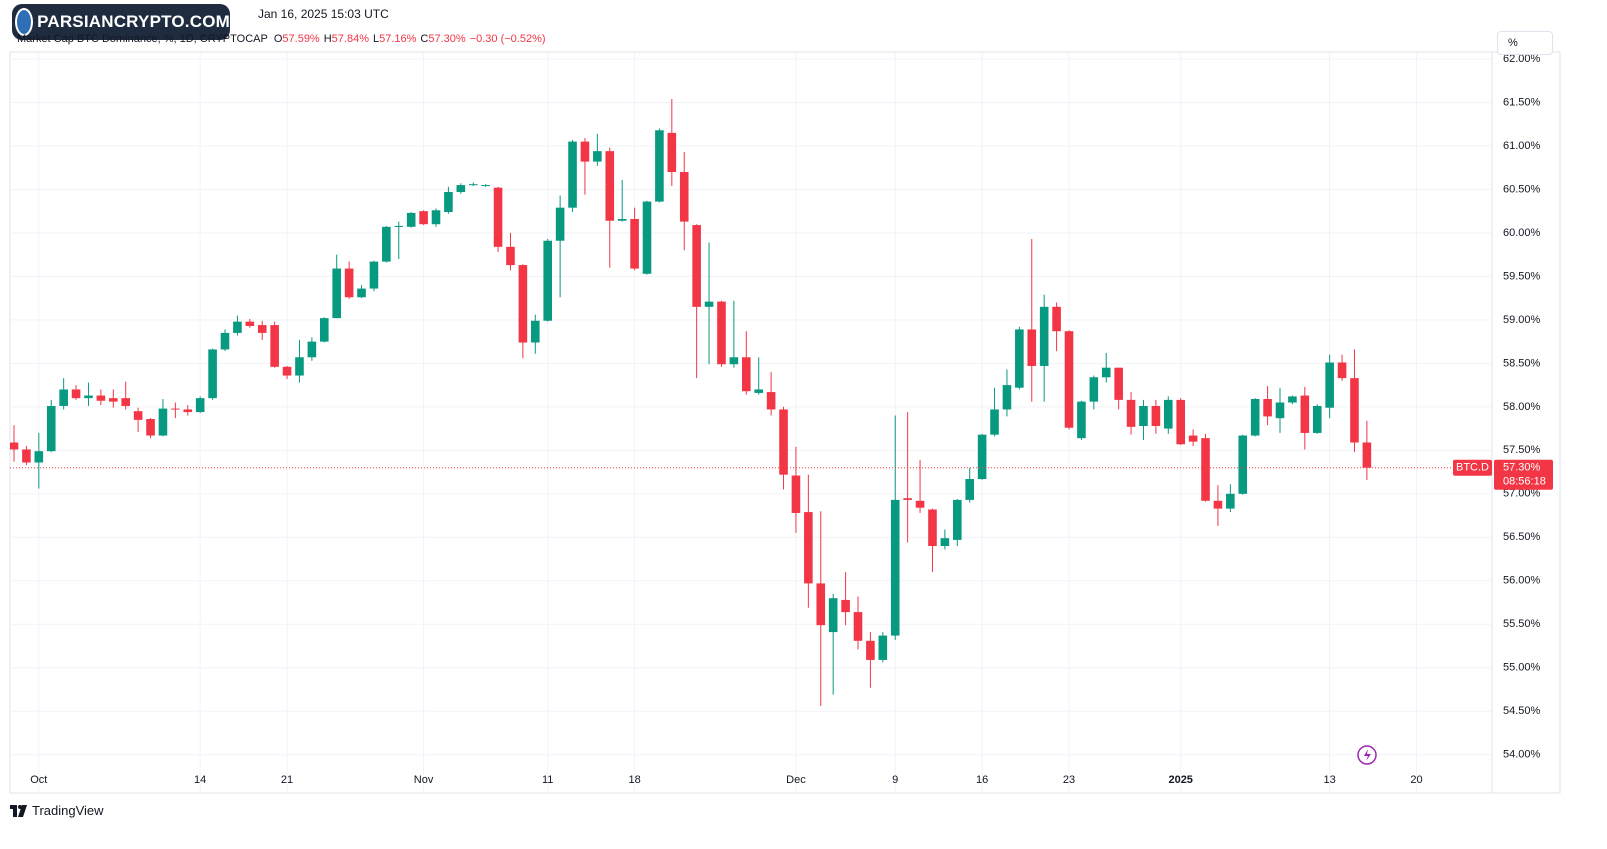 The width and height of the screenshot is (1607, 849). What do you see at coordinates (1180, 780) in the screenshot?
I see `x-tick-label: 2025` at bounding box center [1180, 780].